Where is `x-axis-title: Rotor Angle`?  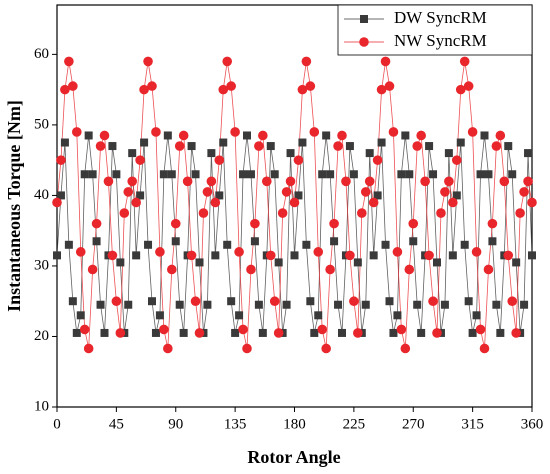 x-axis-title: Rotor Angle is located at coordinates (293, 457).